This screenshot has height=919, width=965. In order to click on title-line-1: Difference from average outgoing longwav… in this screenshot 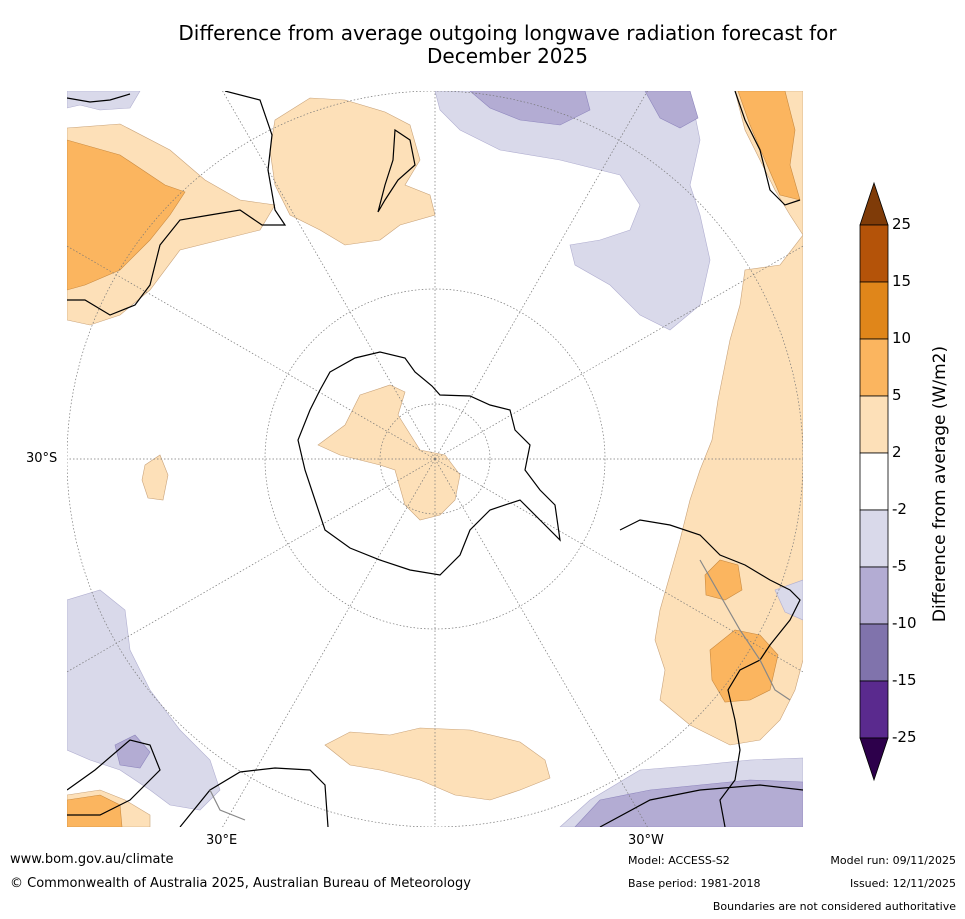, I will do `click(507, 33)`.